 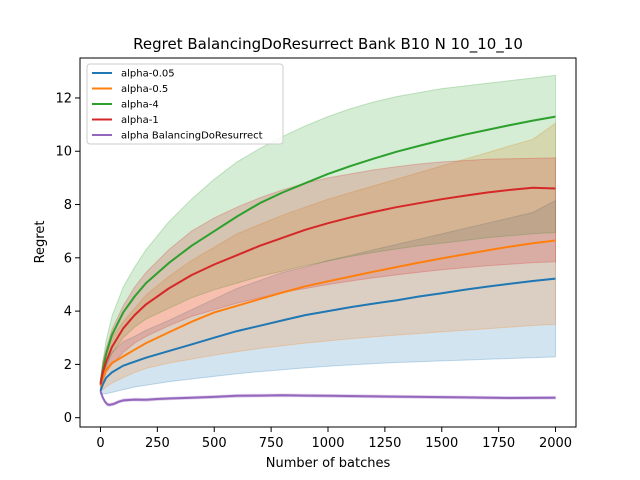 I want to click on x-tick-label: 1250, so click(x=384, y=443).